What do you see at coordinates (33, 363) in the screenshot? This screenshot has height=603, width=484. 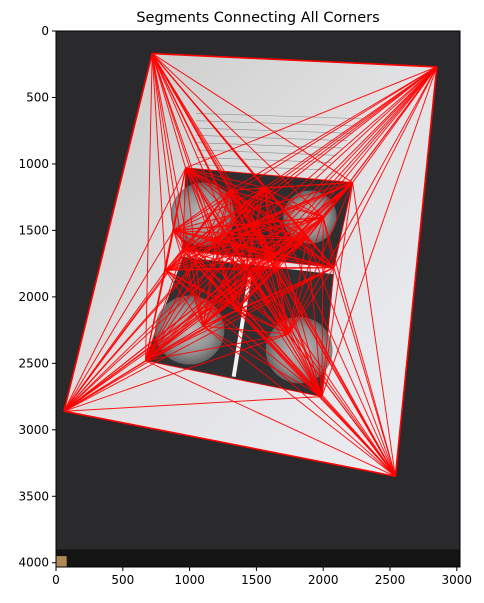 I see `y-tick-label: 2500` at bounding box center [33, 363].